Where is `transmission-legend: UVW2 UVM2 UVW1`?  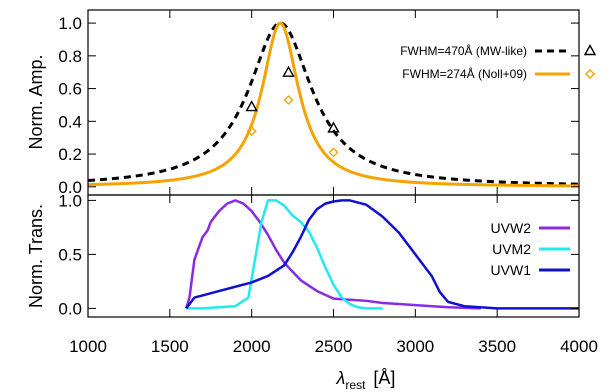
transmission-legend: UVW2 UVM2 UVW1 is located at coordinates (530, 249).